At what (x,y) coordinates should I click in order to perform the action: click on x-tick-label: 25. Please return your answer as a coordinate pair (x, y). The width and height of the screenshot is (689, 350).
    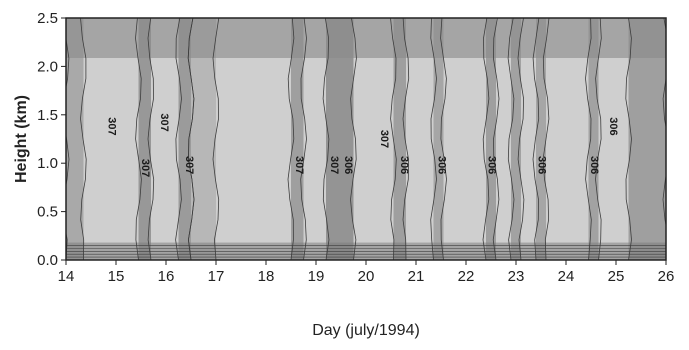
    Looking at the image, I should click on (616, 276).